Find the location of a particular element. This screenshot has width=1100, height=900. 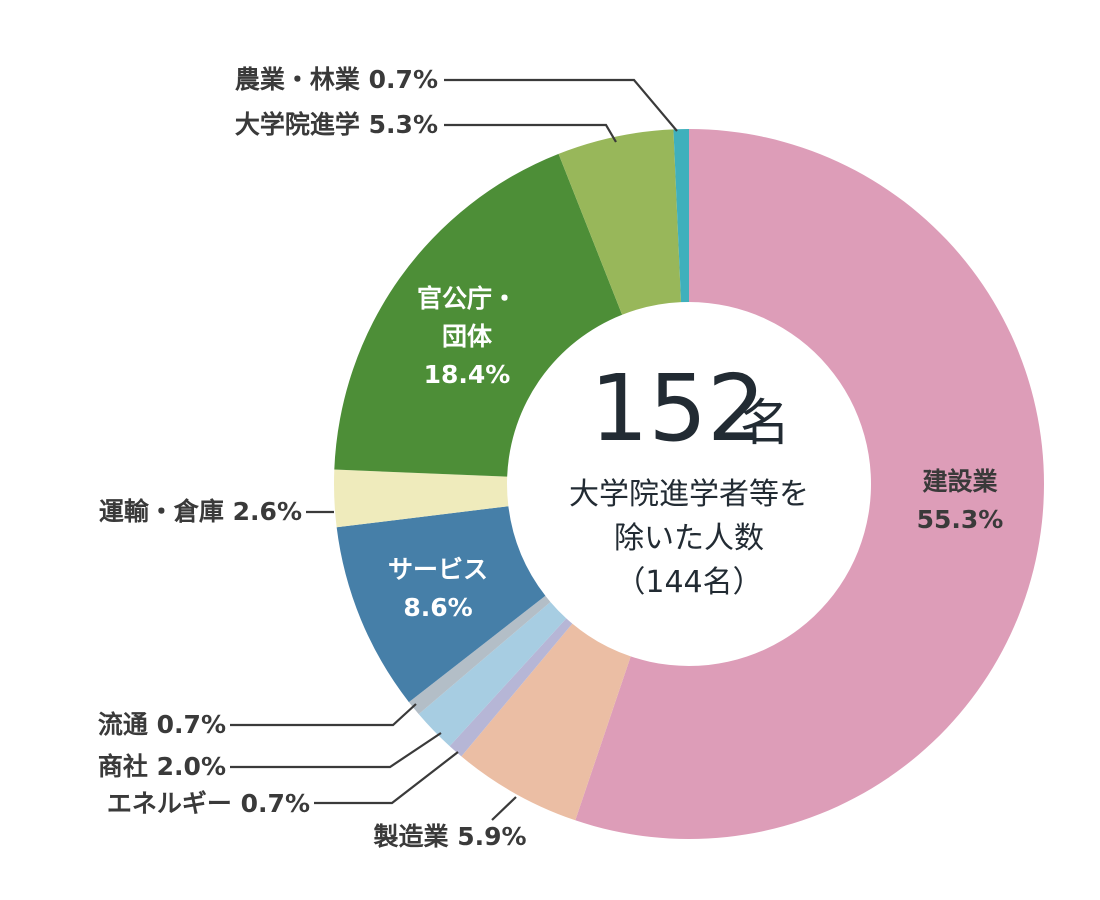

svg-text: 流通 0.7% is located at coordinates (162, 724).